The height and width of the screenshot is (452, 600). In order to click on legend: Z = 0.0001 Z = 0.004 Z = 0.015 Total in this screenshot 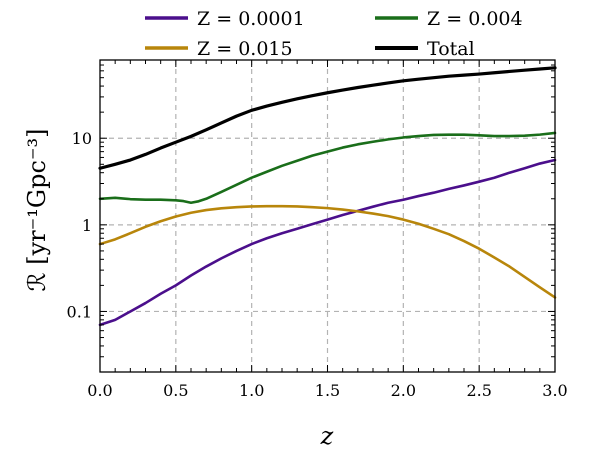, I will do `click(334, 34)`.